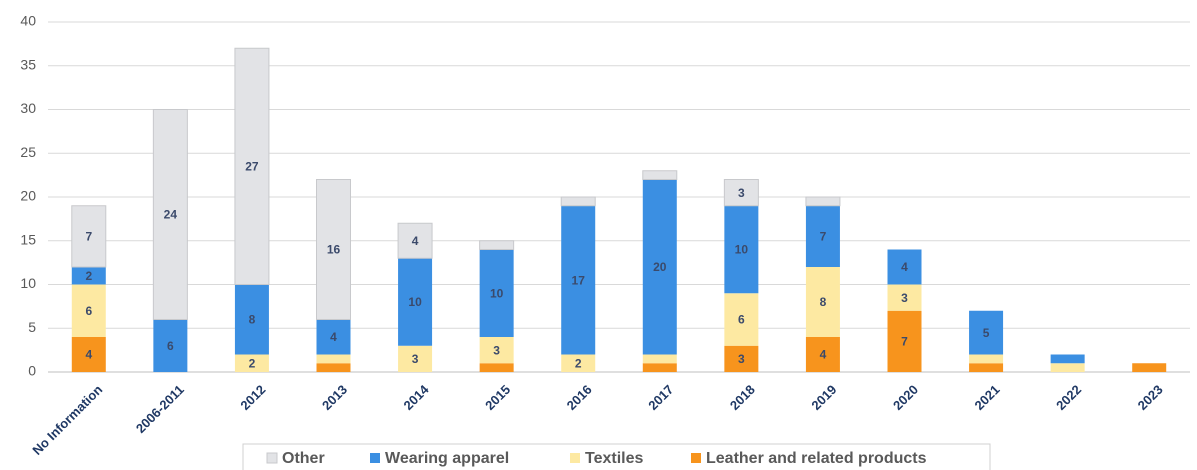 This screenshot has width=1197, height=470. Describe the element at coordinates (28, 64) in the screenshot. I see `y-tick-label: 35` at that location.